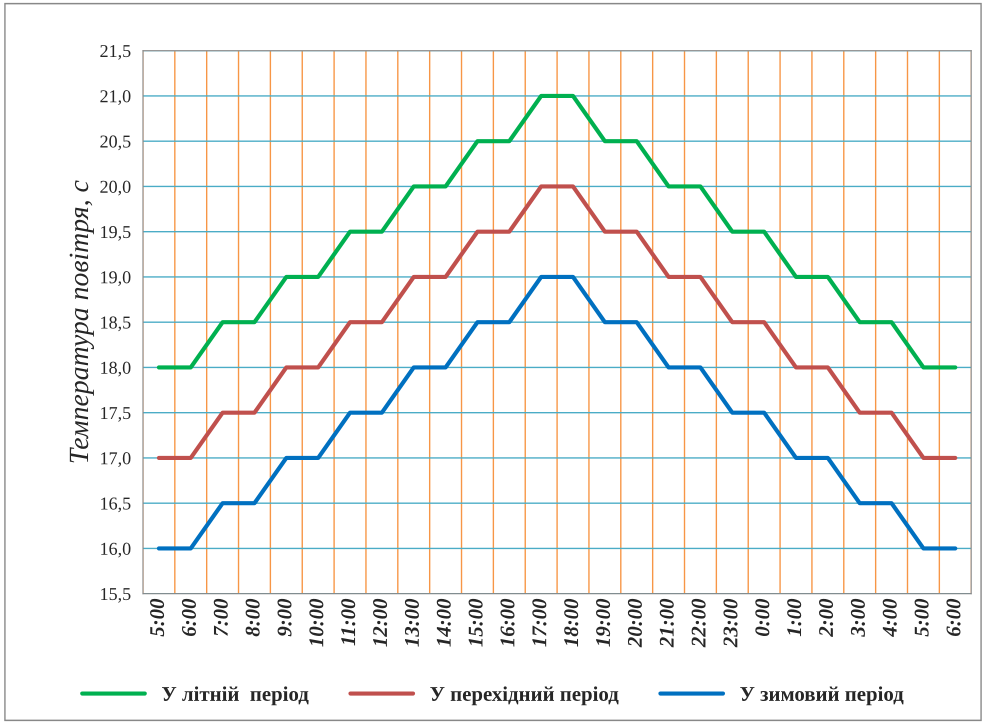  I want to click on legend-label: У літній період, so click(235, 696).